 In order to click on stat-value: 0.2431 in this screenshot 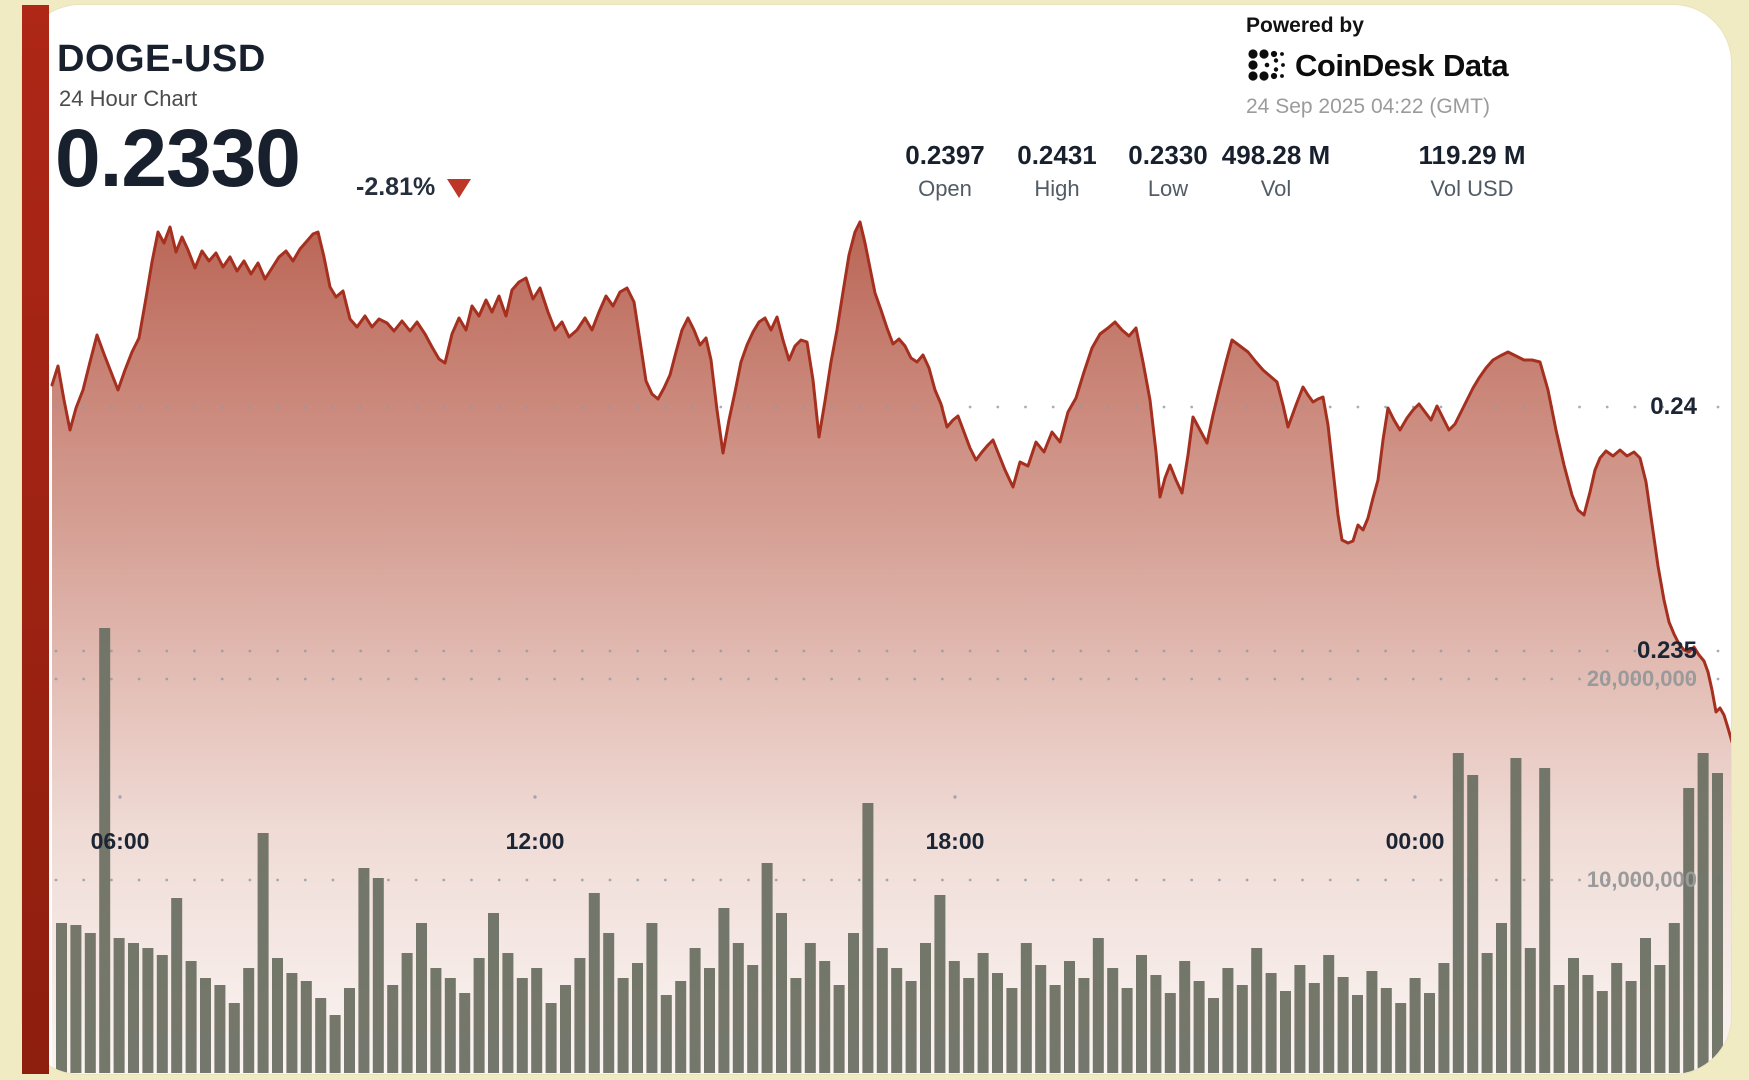, I will do `click(1057, 155)`.